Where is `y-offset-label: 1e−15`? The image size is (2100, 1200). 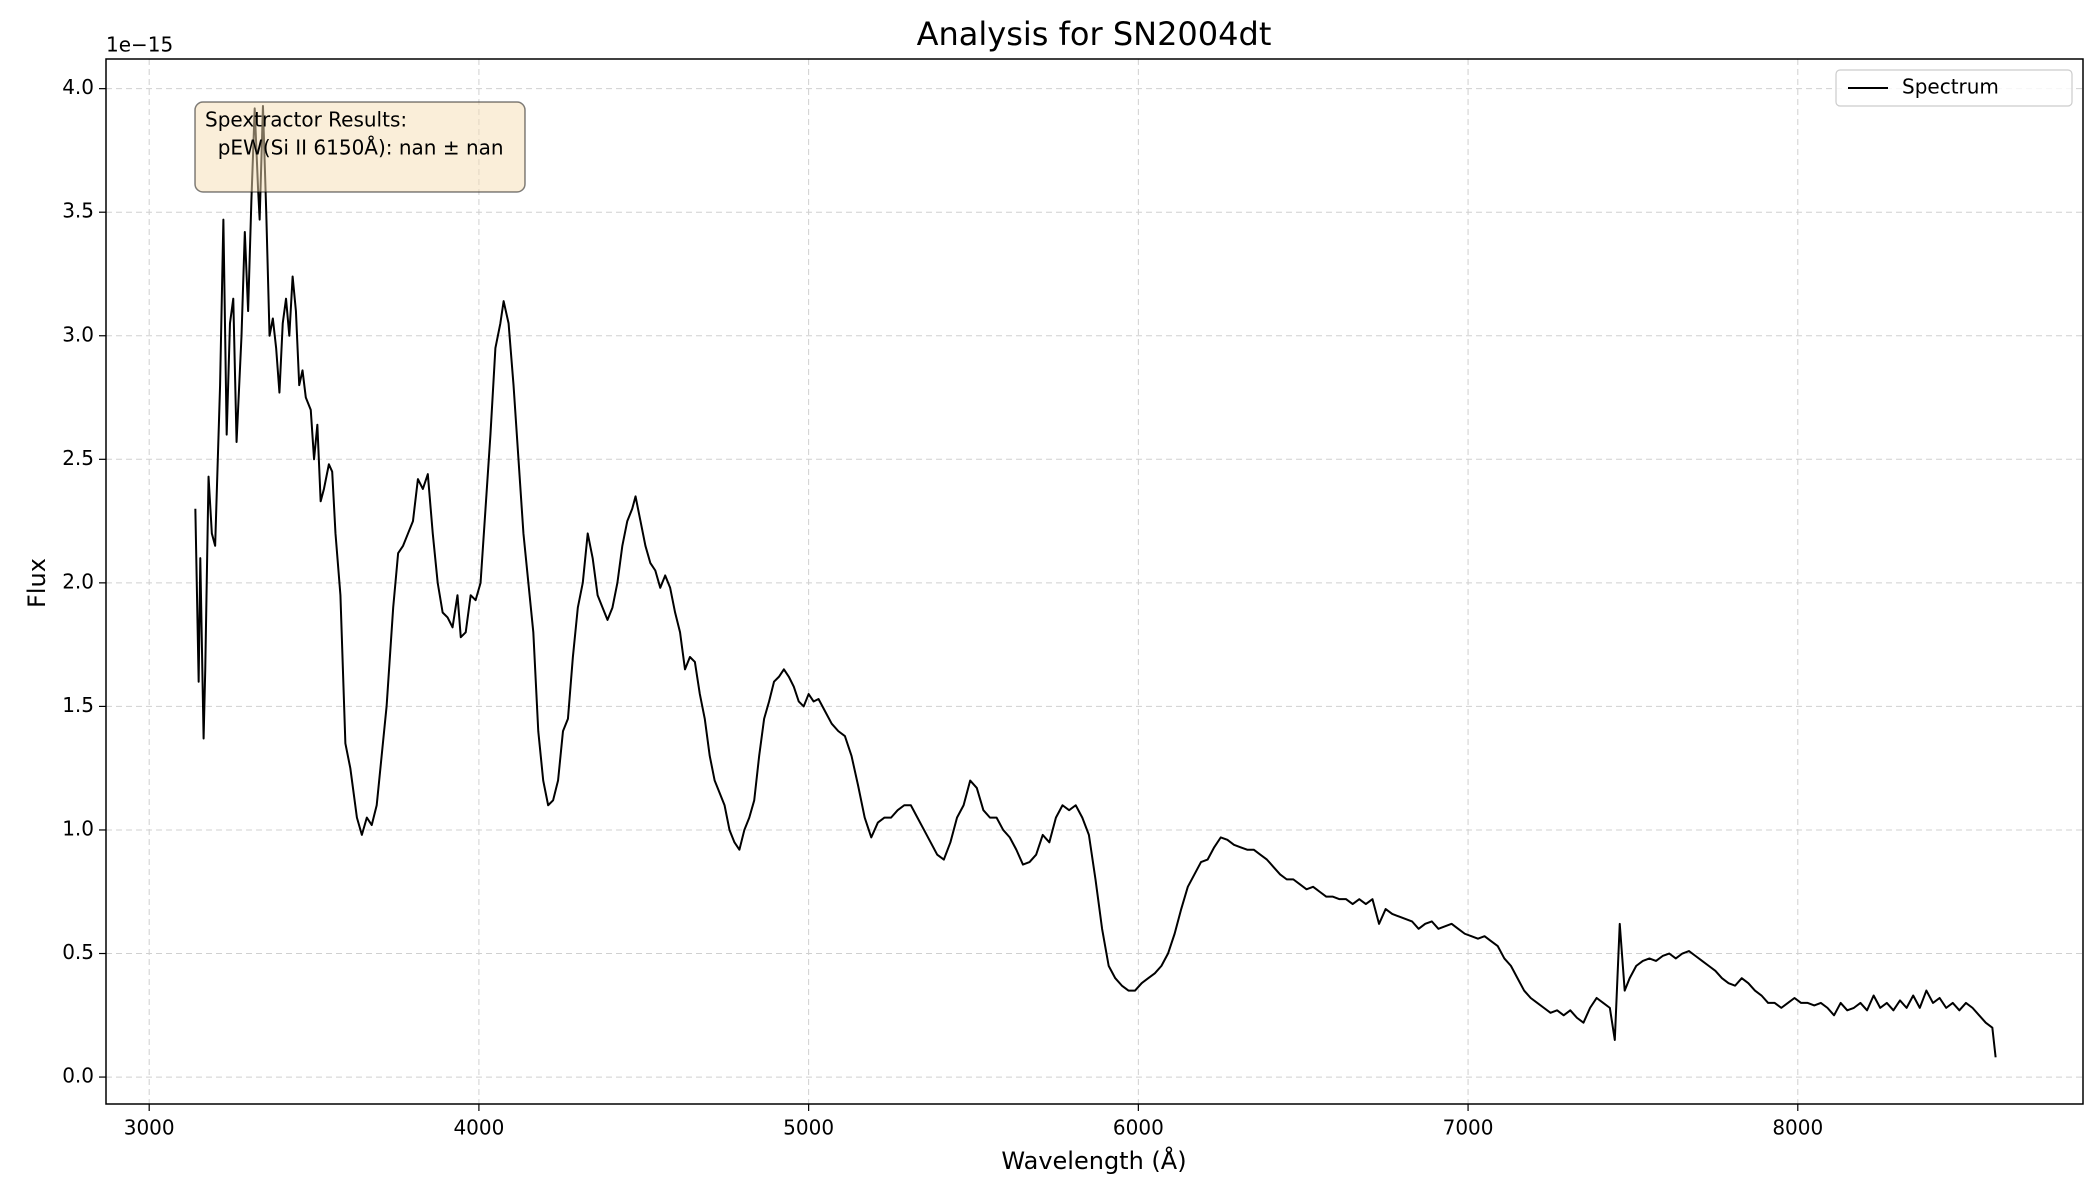 y-offset-label: 1e−15 is located at coordinates (139, 45).